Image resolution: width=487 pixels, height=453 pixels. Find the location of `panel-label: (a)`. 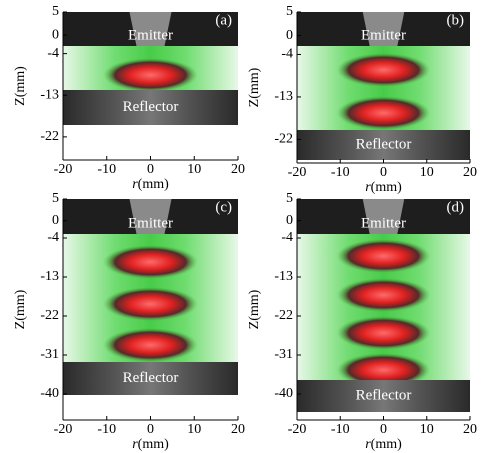

panel-label: (a) is located at coordinates (223, 20).